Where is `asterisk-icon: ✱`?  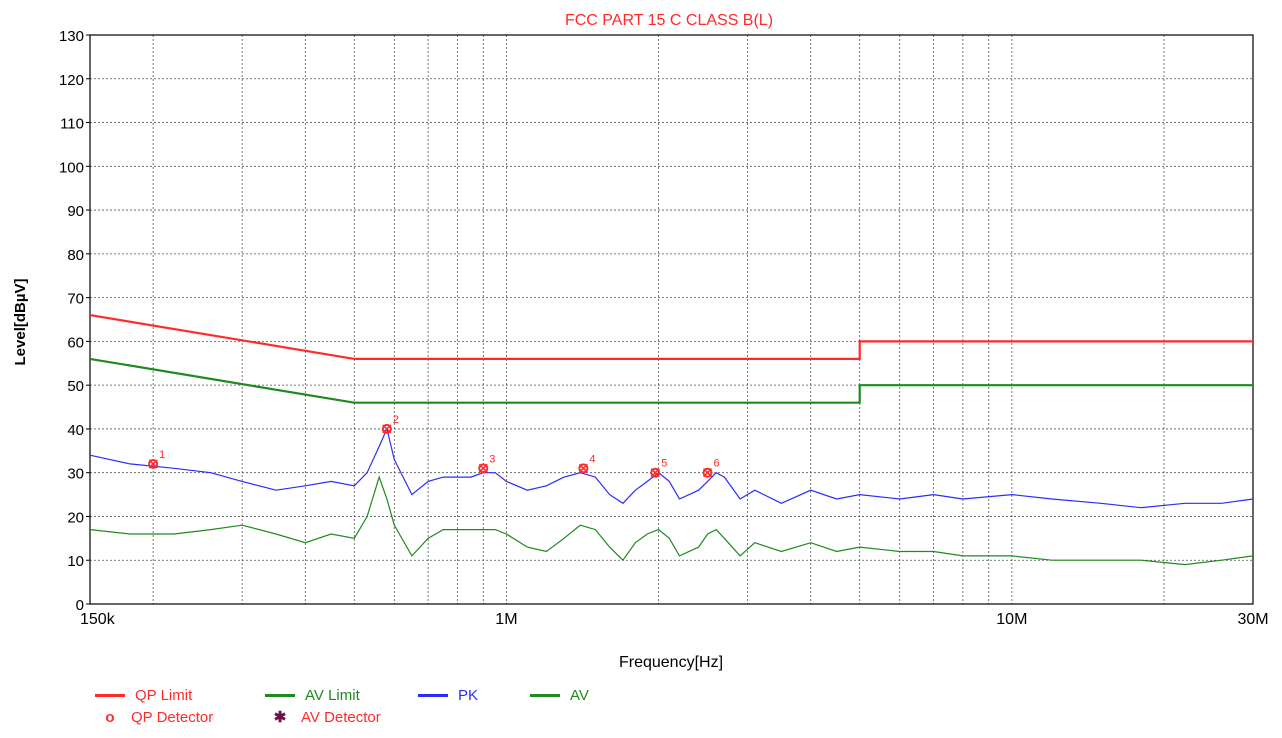
asterisk-icon: ✱ is located at coordinates (280, 717).